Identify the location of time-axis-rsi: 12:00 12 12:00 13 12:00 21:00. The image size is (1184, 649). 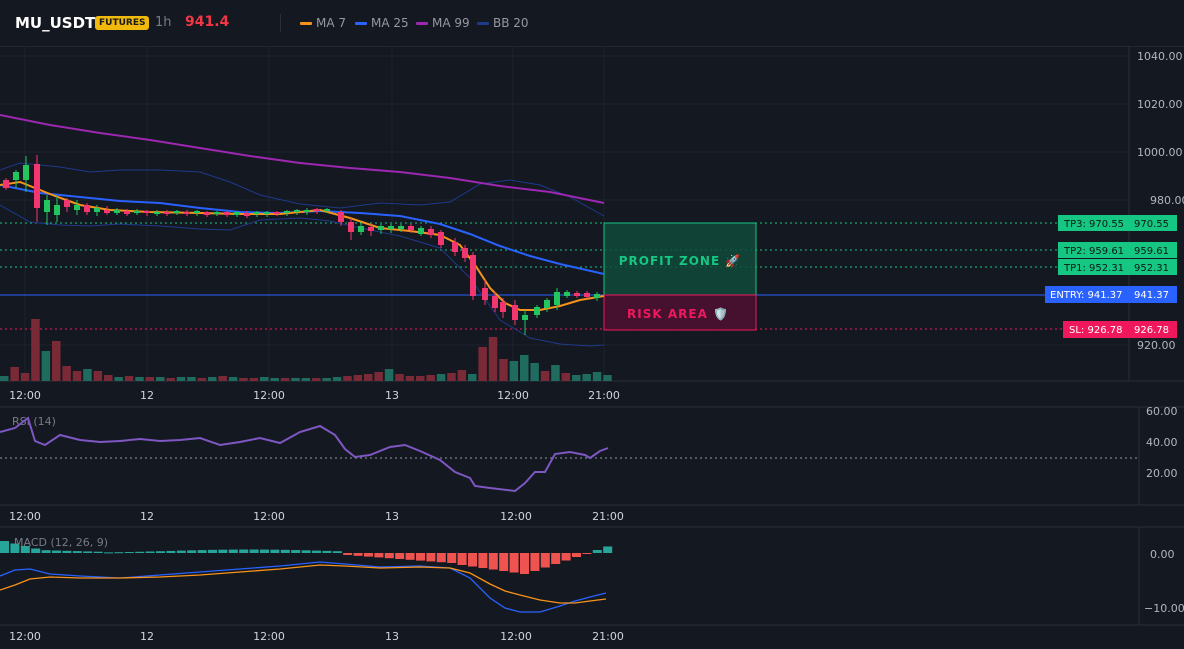
(316, 516).